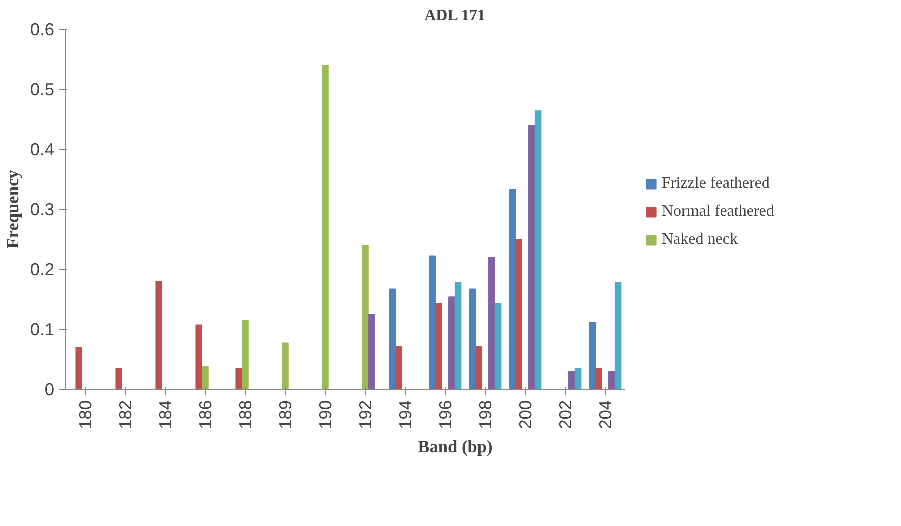 This screenshot has height=526, width=901. I want to click on y-tick-label: 0.4, so click(42, 150).